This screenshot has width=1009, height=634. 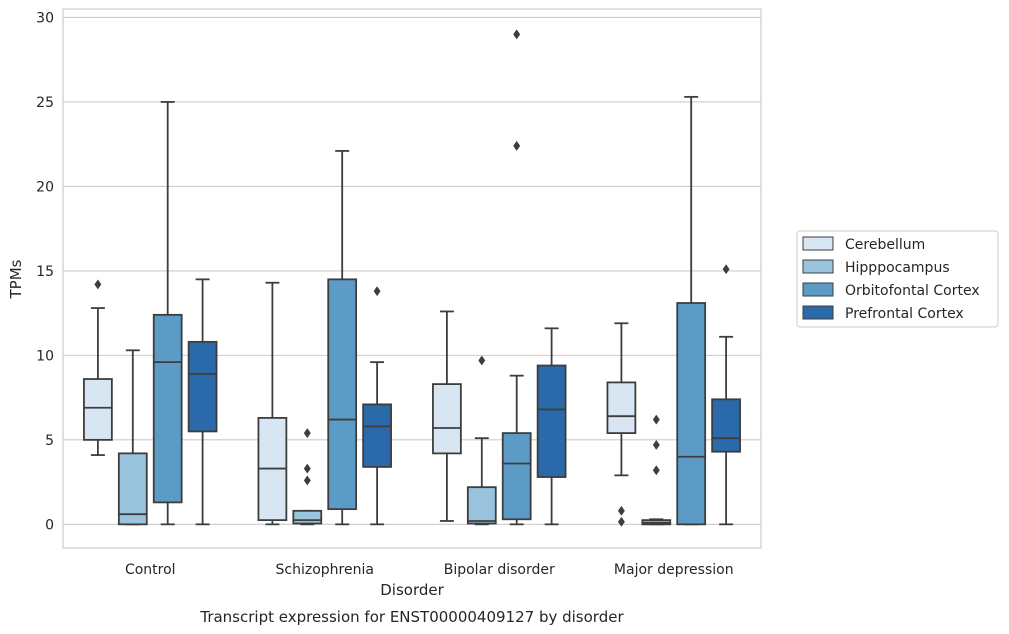 I want to click on legend-label: Hipppocampus, so click(x=897, y=268).